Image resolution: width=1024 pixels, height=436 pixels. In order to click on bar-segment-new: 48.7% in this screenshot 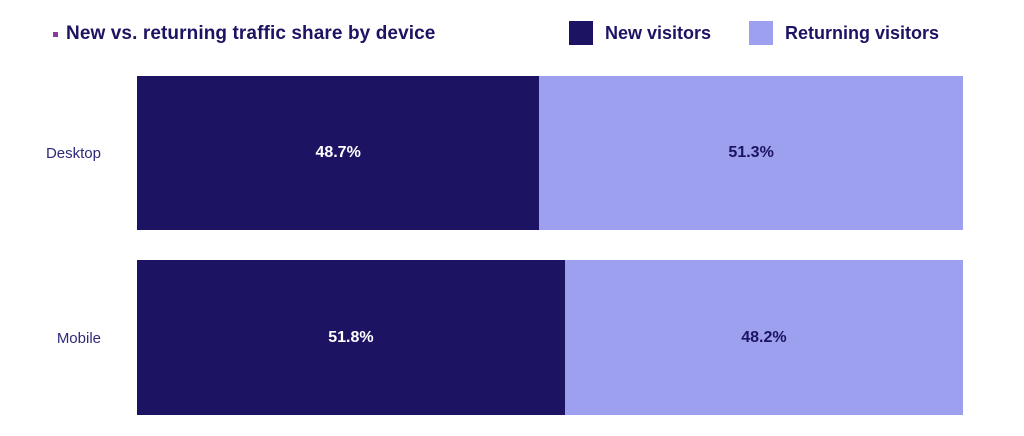, I will do `click(338, 153)`.